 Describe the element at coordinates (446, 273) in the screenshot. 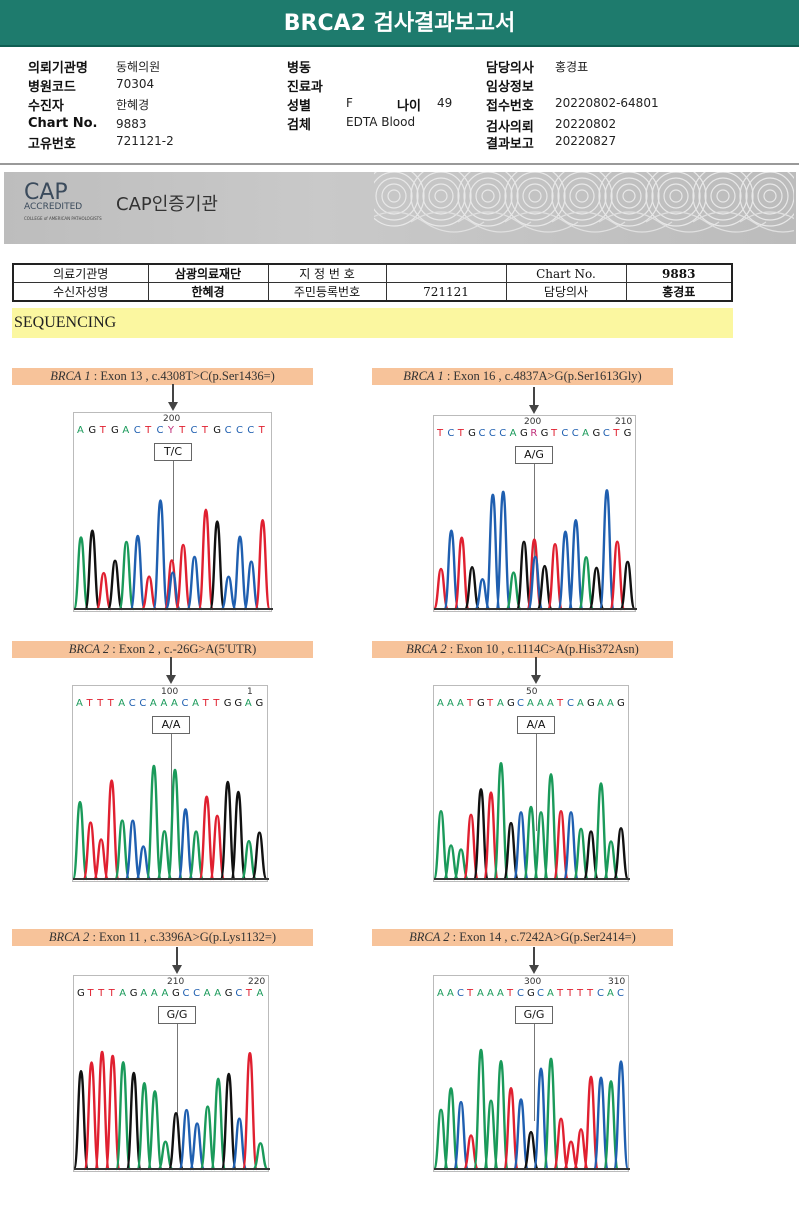

I see `cell` at that location.